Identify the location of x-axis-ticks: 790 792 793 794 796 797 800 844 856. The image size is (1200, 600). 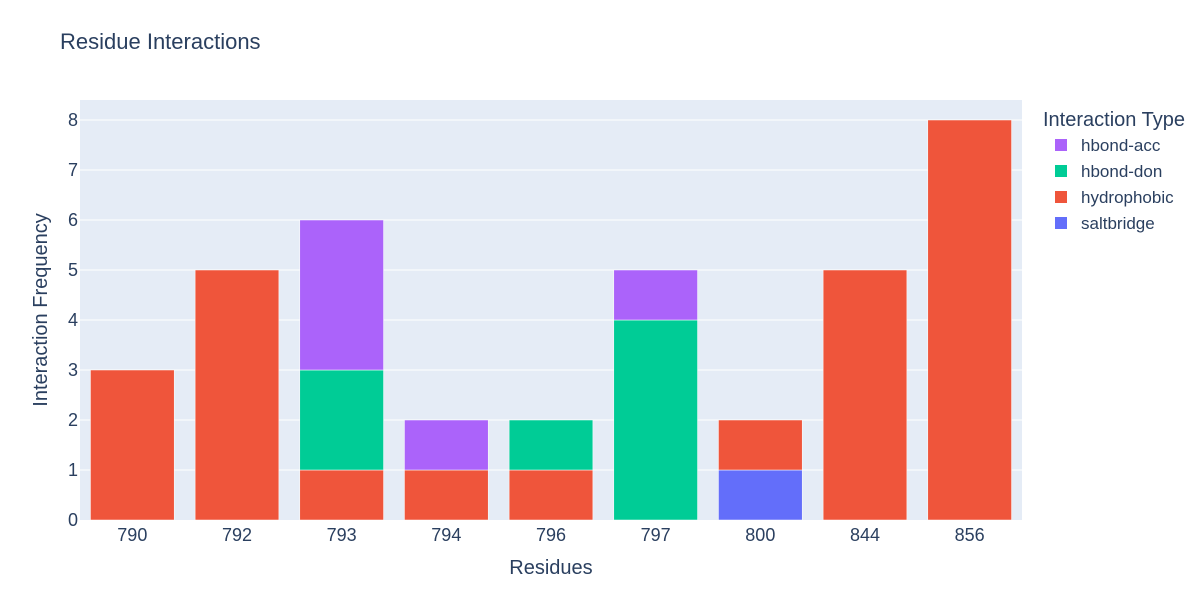
(550, 535).